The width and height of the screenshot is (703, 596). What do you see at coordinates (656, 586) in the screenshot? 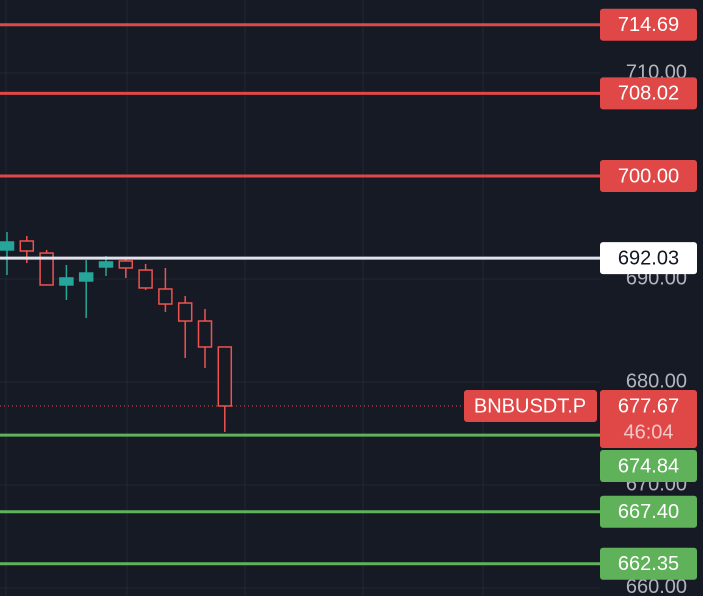
I see `y-tick-label: 660.00` at bounding box center [656, 586].